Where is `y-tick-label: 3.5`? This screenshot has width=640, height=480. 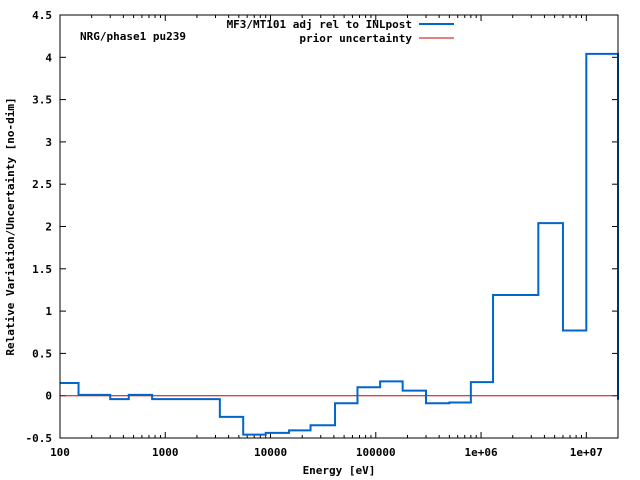 y-tick-label: 3.5 is located at coordinates (42, 100).